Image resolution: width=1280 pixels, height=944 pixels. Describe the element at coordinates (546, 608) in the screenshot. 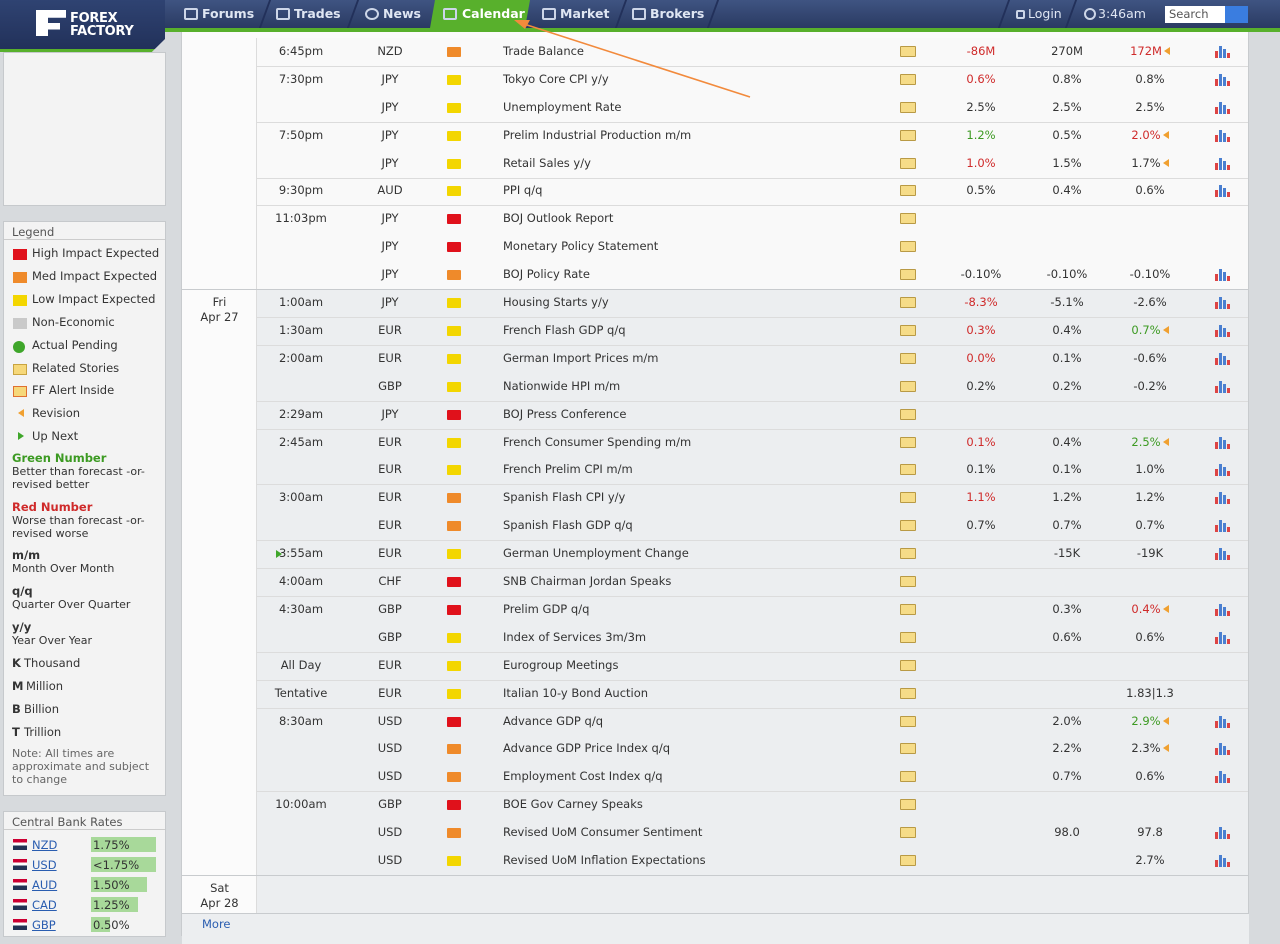

I see `event: Prelim GDP q/q` at that location.